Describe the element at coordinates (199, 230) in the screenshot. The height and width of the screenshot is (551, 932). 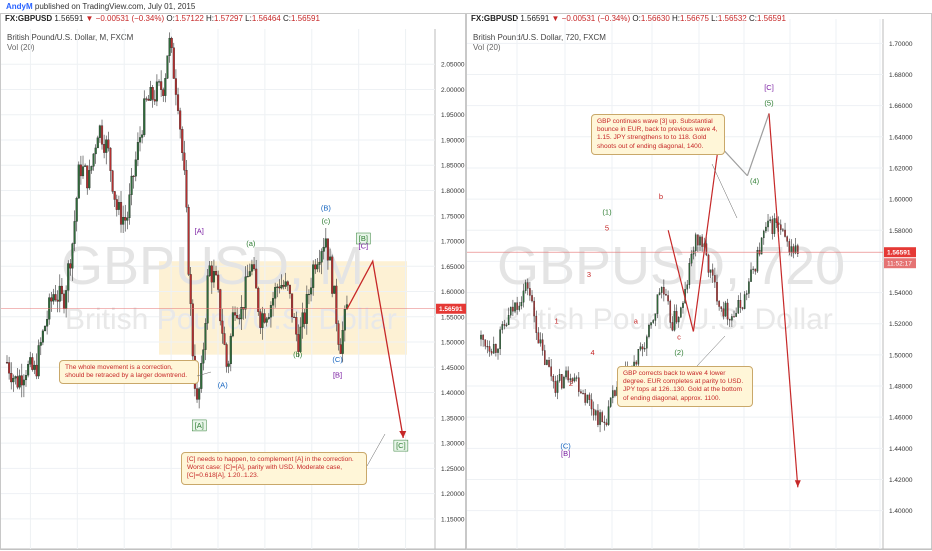
I see `wave-label: [A]` at that location.